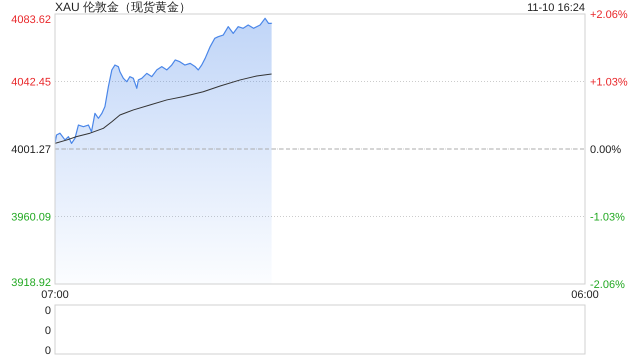 This screenshot has width=640, height=360. I want to click on x-tick-label: 07:00, so click(55, 295).